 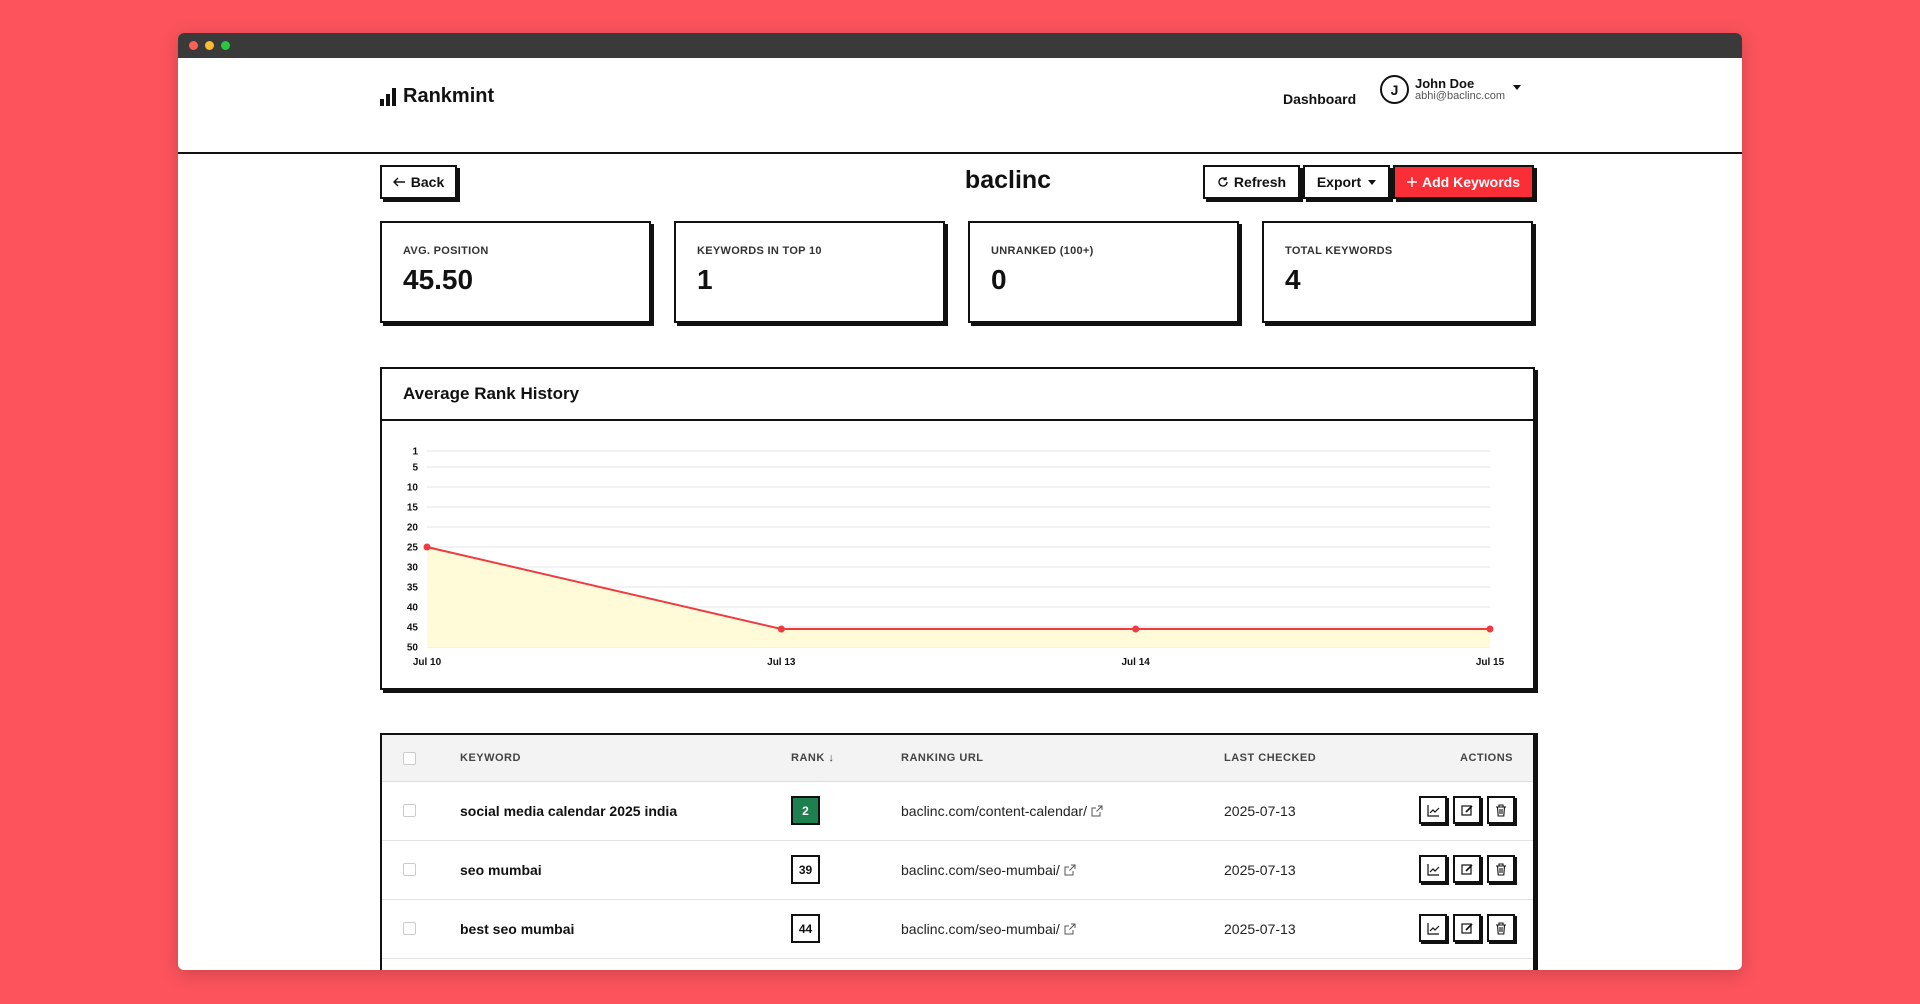 What do you see at coordinates (490, 758) in the screenshot?
I see `col-keyword-header: KEYWORD` at bounding box center [490, 758].